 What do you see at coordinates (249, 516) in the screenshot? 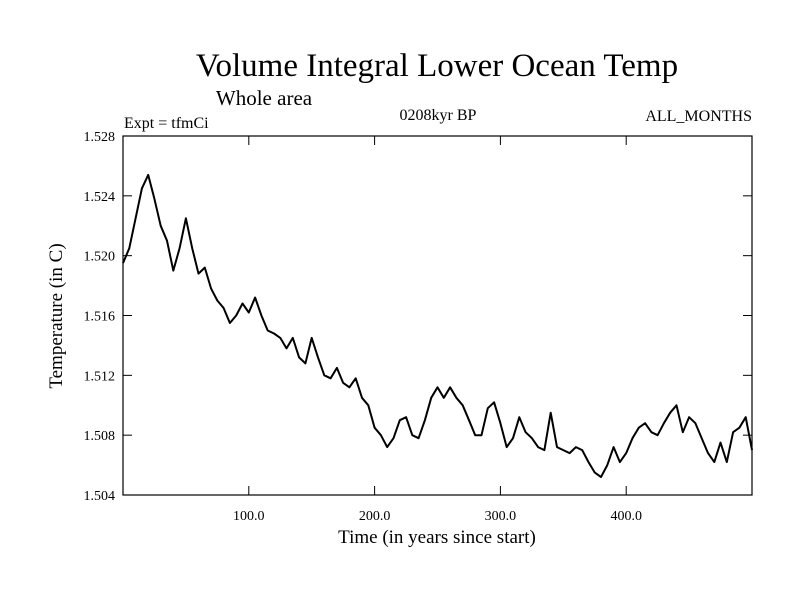
I see `x-tick-label: 100.0` at bounding box center [249, 516].